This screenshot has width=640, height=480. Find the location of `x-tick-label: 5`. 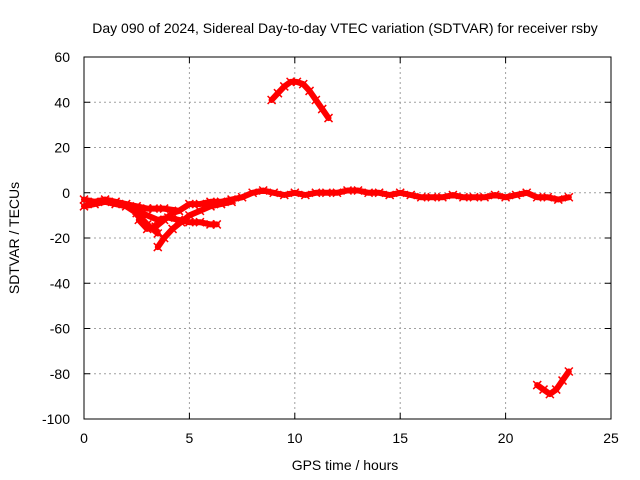

x-tick-label: 5 is located at coordinates (190, 438).